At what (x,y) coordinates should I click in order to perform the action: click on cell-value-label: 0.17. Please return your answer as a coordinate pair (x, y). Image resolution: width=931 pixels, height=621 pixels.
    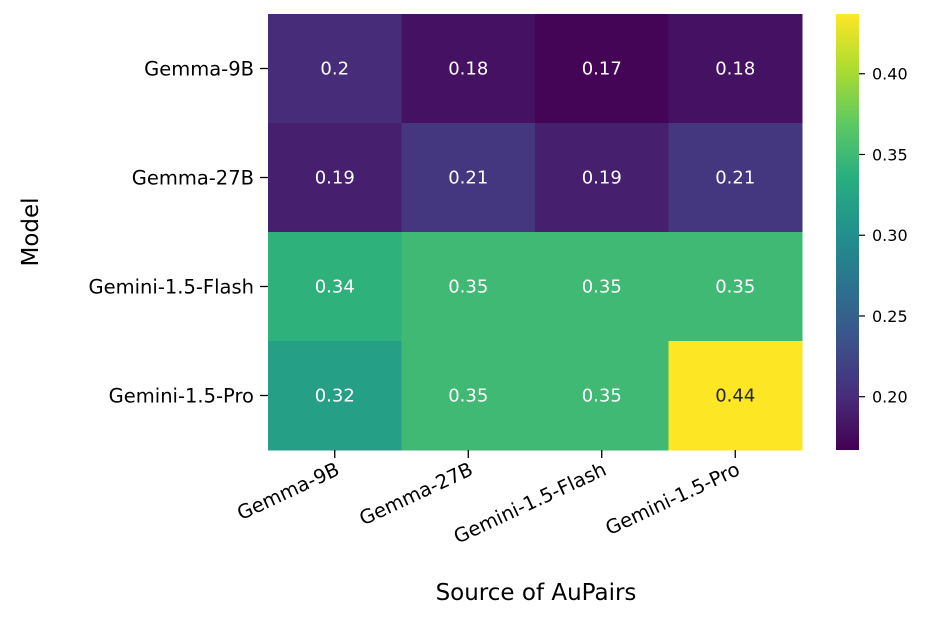
    Looking at the image, I should click on (602, 69).